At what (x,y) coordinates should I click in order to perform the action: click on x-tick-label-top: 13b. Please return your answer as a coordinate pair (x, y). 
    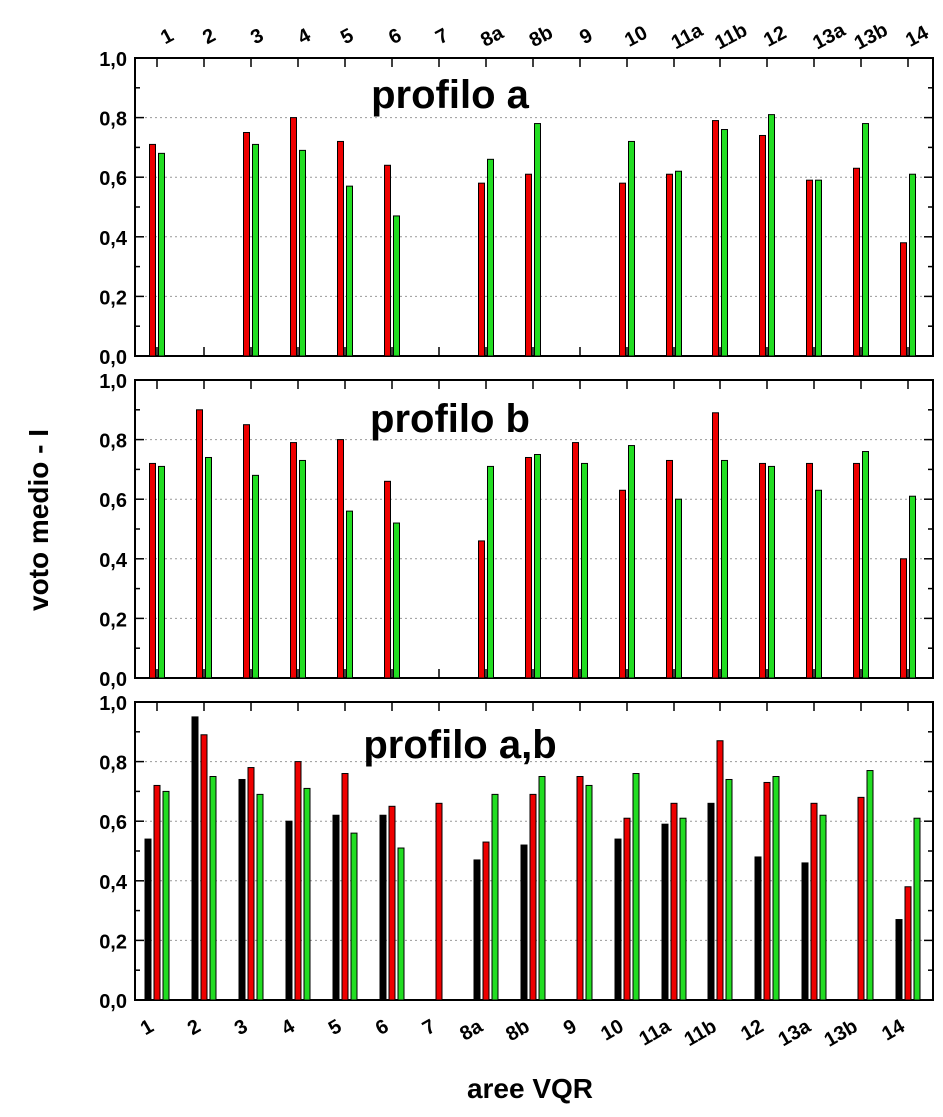
    Looking at the image, I should click on (871, 37).